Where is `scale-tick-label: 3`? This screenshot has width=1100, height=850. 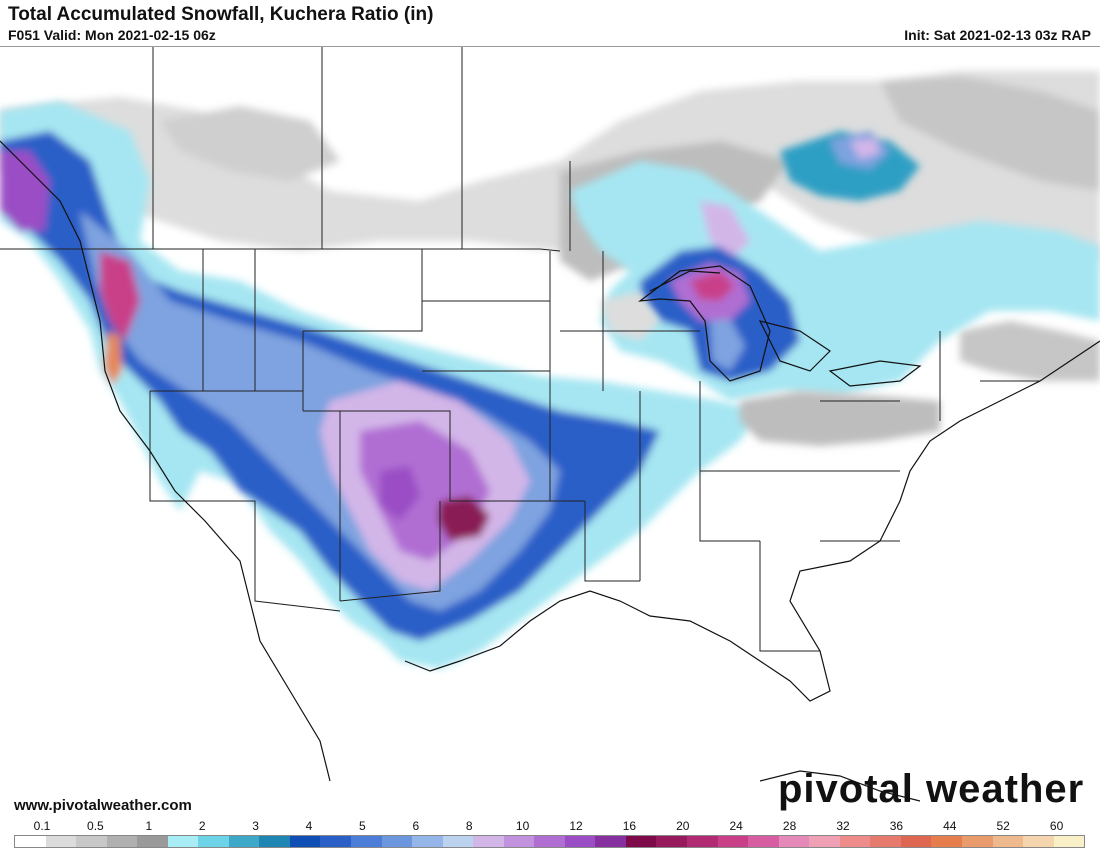
scale-tick-label: 3 is located at coordinates (255, 826).